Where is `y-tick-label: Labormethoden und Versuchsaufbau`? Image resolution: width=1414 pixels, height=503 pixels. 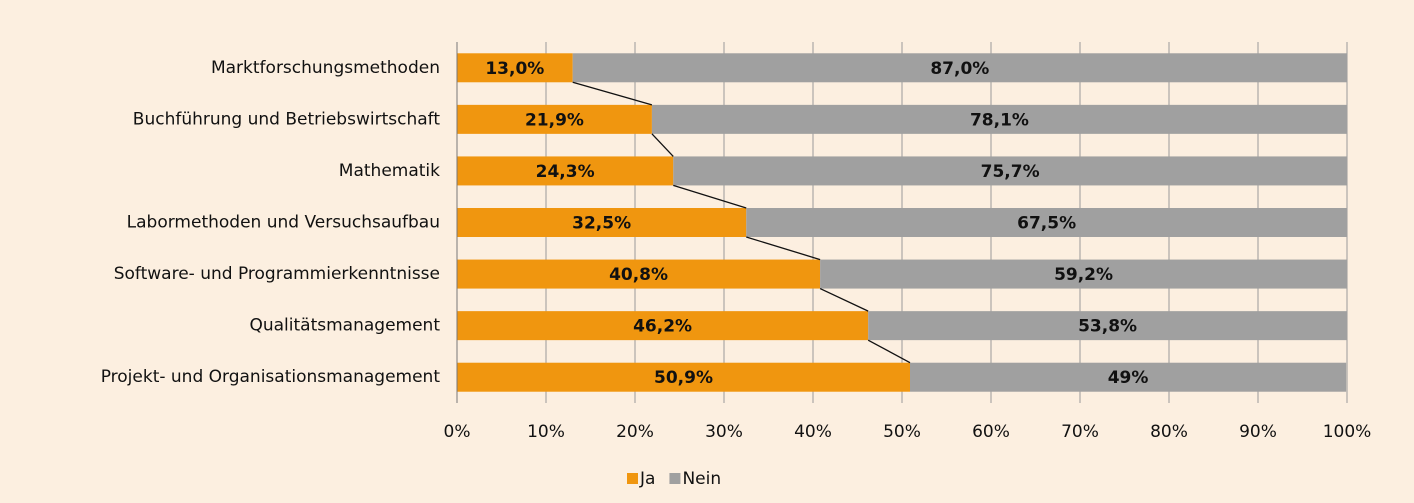 y-tick-label: Labormethoden und Versuchsaufbau is located at coordinates (283, 223).